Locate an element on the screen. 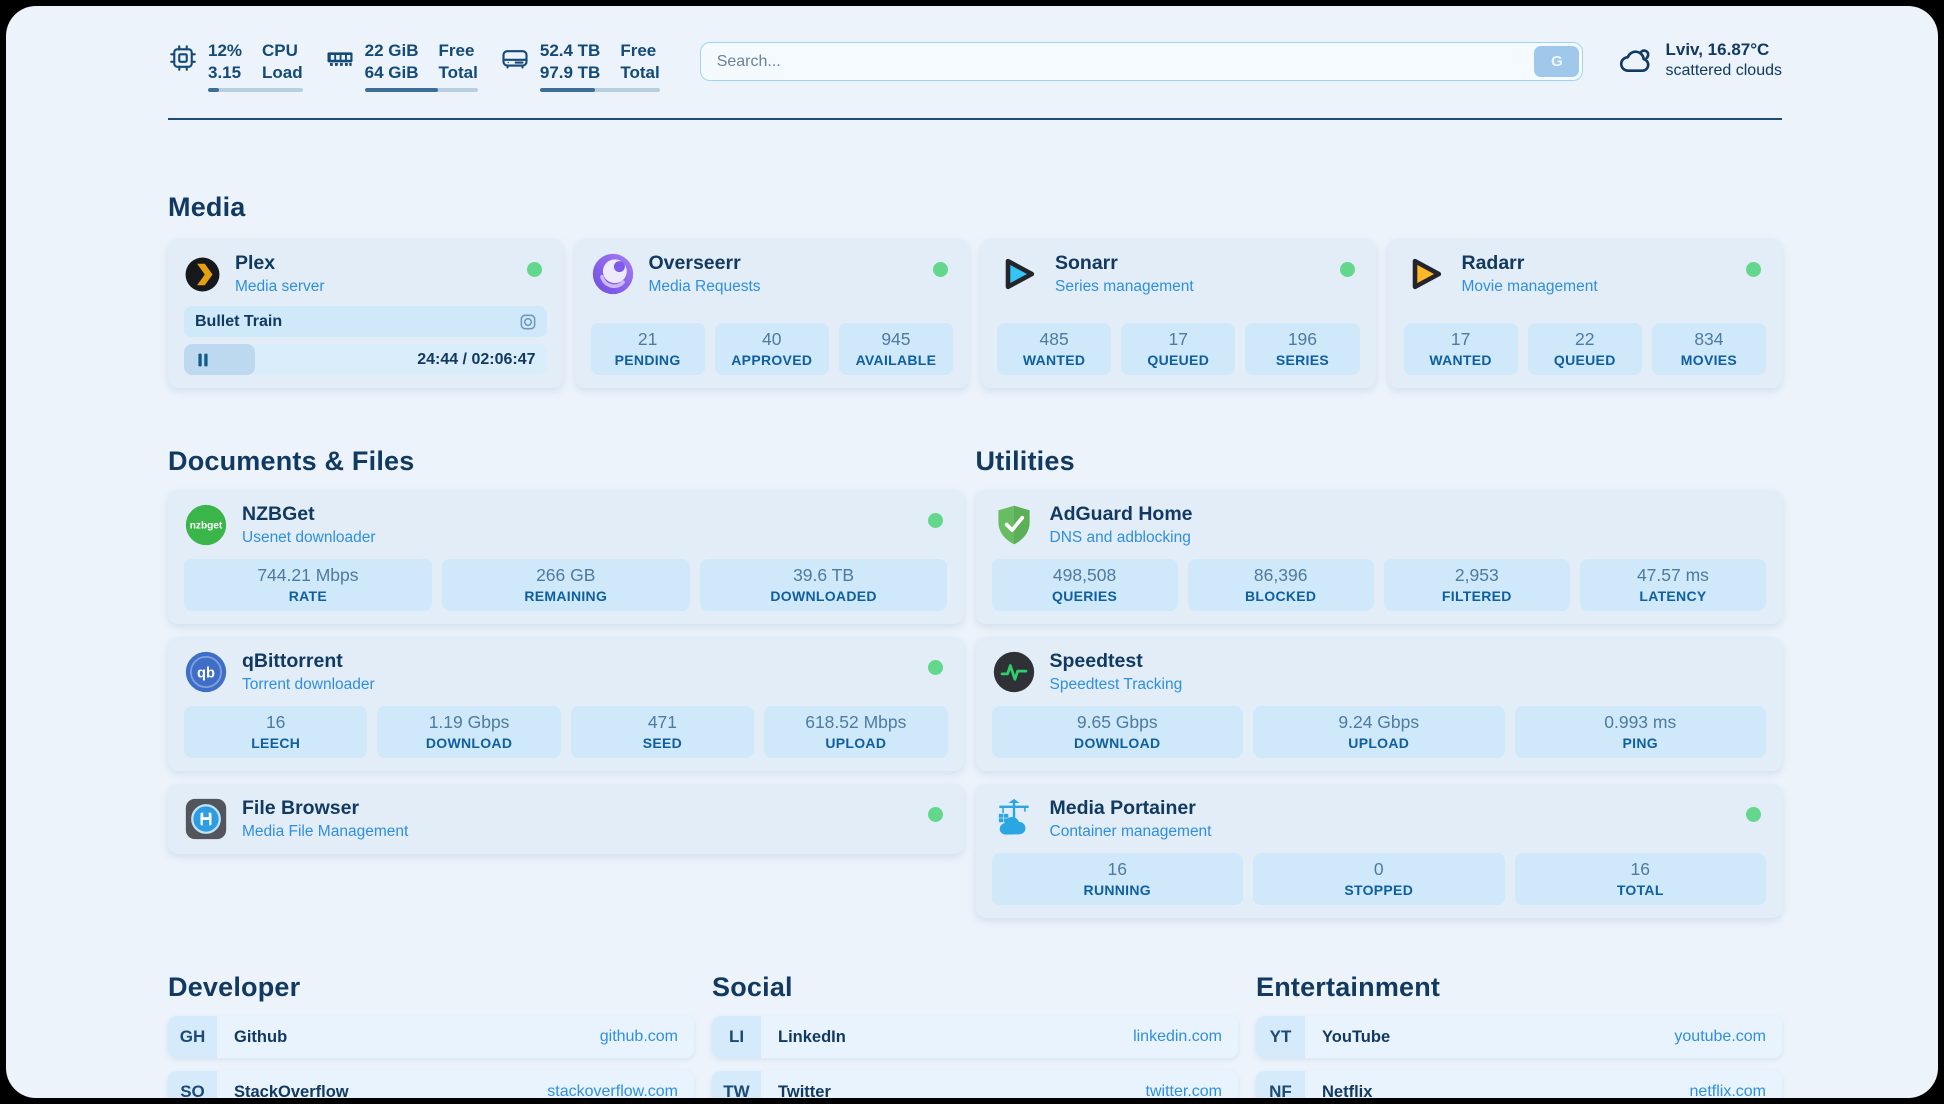 Image resolution: width=1944 pixels, height=1104 pixels. disk-progress-fill is located at coordinates (567, 89).